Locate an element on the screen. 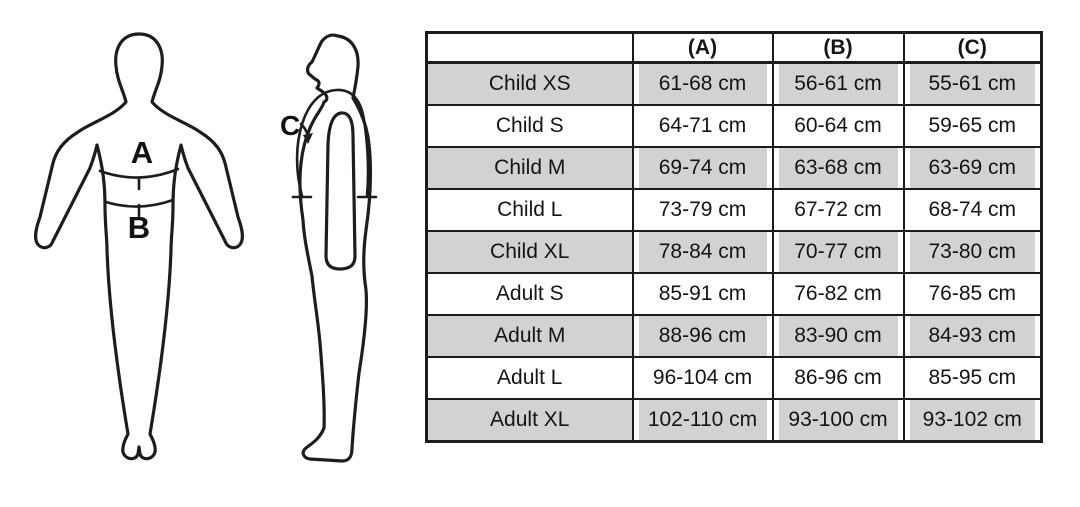 This screenshot has width=1080, height=507. size-cell: Adult M is located at coordinates (529, 336).